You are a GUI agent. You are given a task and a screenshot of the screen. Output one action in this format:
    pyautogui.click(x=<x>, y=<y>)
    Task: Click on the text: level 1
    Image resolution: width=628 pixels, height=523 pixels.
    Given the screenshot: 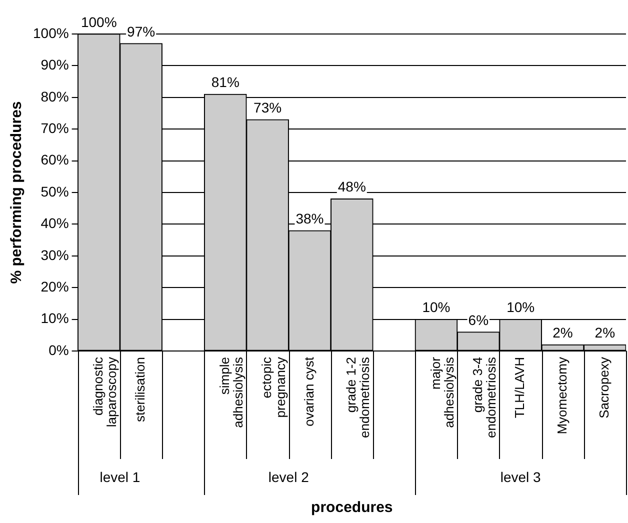 What is the action you would take?
    pyautogui.click(x=120, y=476)
    